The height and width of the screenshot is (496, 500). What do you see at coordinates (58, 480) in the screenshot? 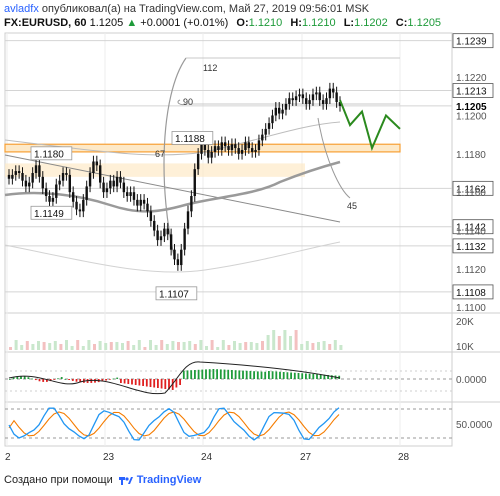
I see `footer-text: Создано при помощи` at bounding box center [58, 480].